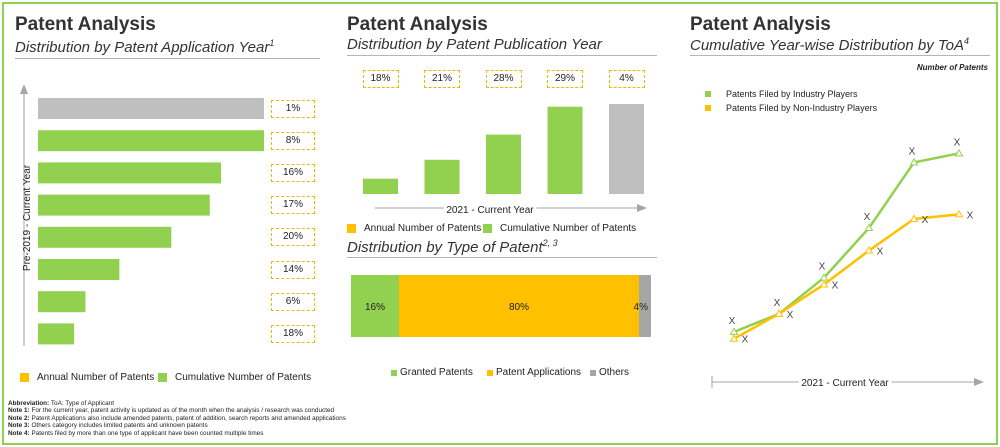 The height and width of the screenshot is (447, 1000). Describe the element at coordinates (85, 24) in the screenshot. I see `left-title: Patent Analysis` at that location.